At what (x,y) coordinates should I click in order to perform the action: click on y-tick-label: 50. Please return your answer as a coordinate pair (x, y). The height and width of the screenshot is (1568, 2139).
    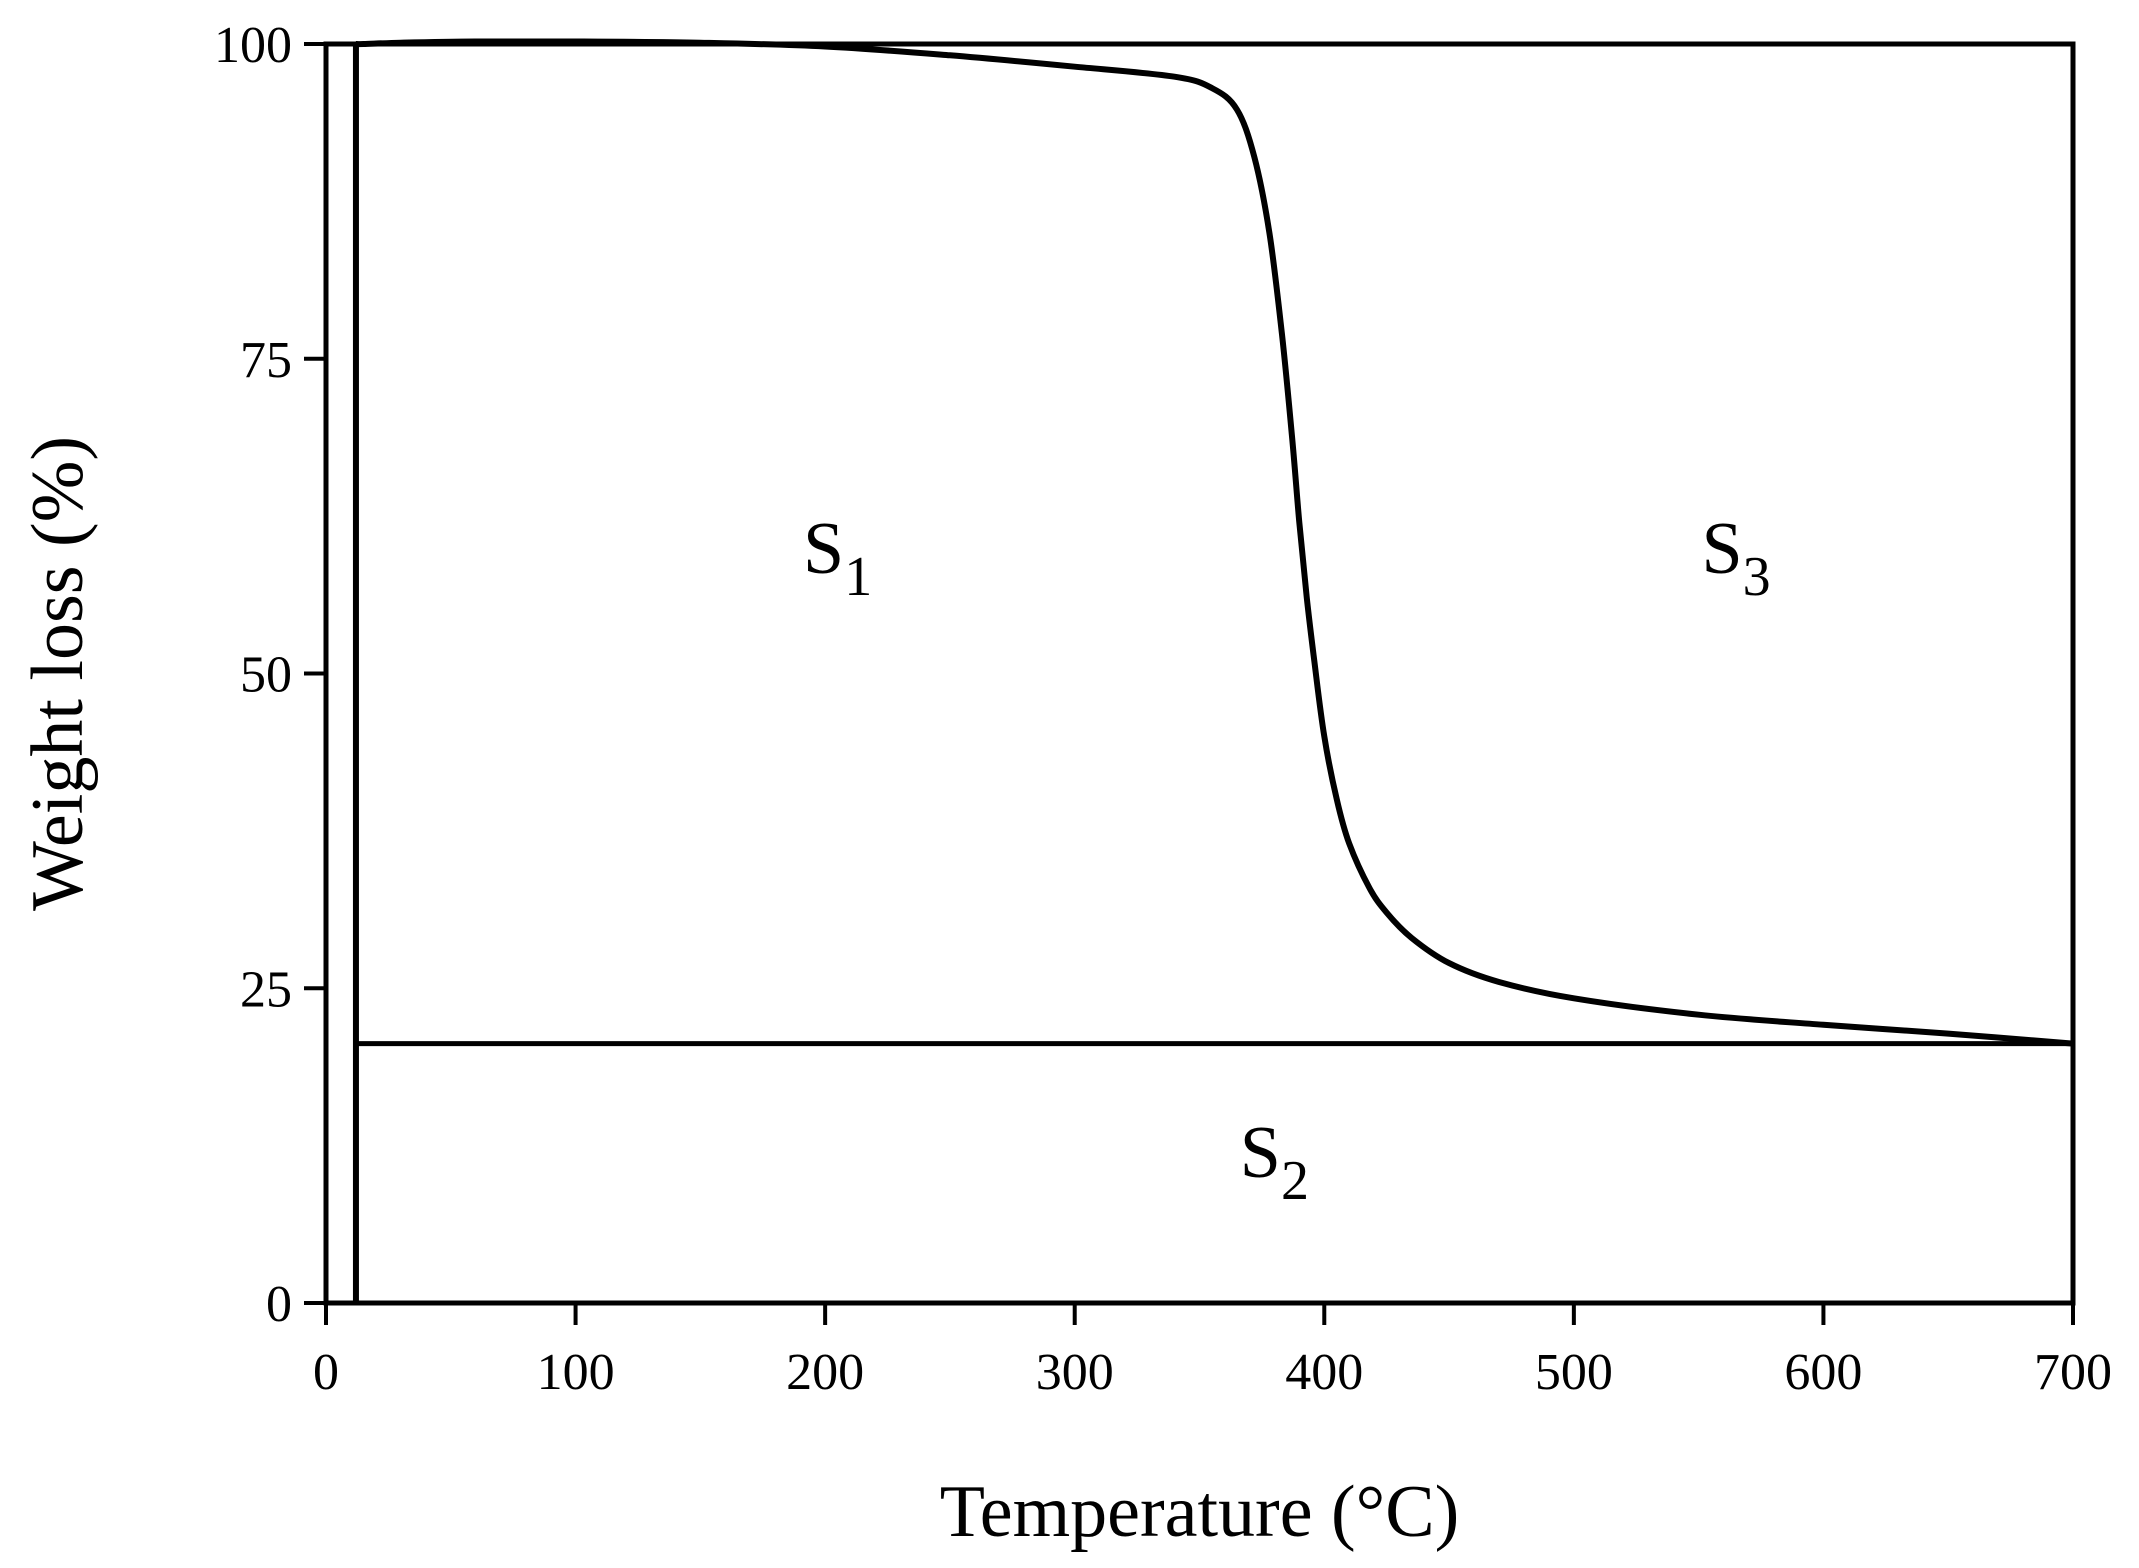
    Looking at the image, I should click on (266, 675).